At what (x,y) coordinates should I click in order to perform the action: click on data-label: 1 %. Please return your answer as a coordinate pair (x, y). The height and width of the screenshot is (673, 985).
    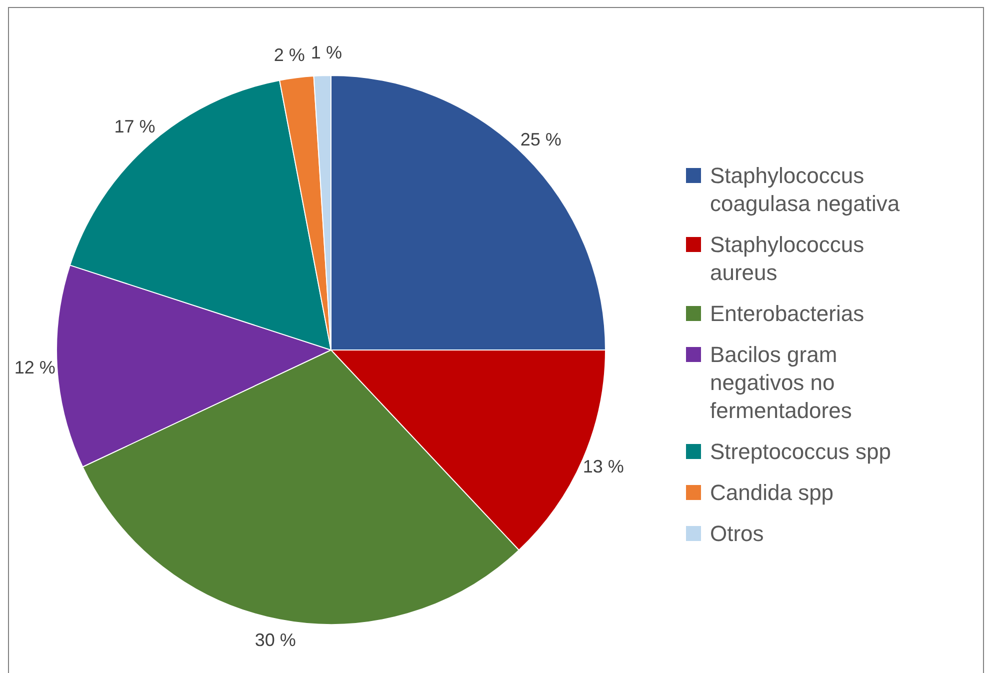
    Looking at the image, I should click on (326, 52).